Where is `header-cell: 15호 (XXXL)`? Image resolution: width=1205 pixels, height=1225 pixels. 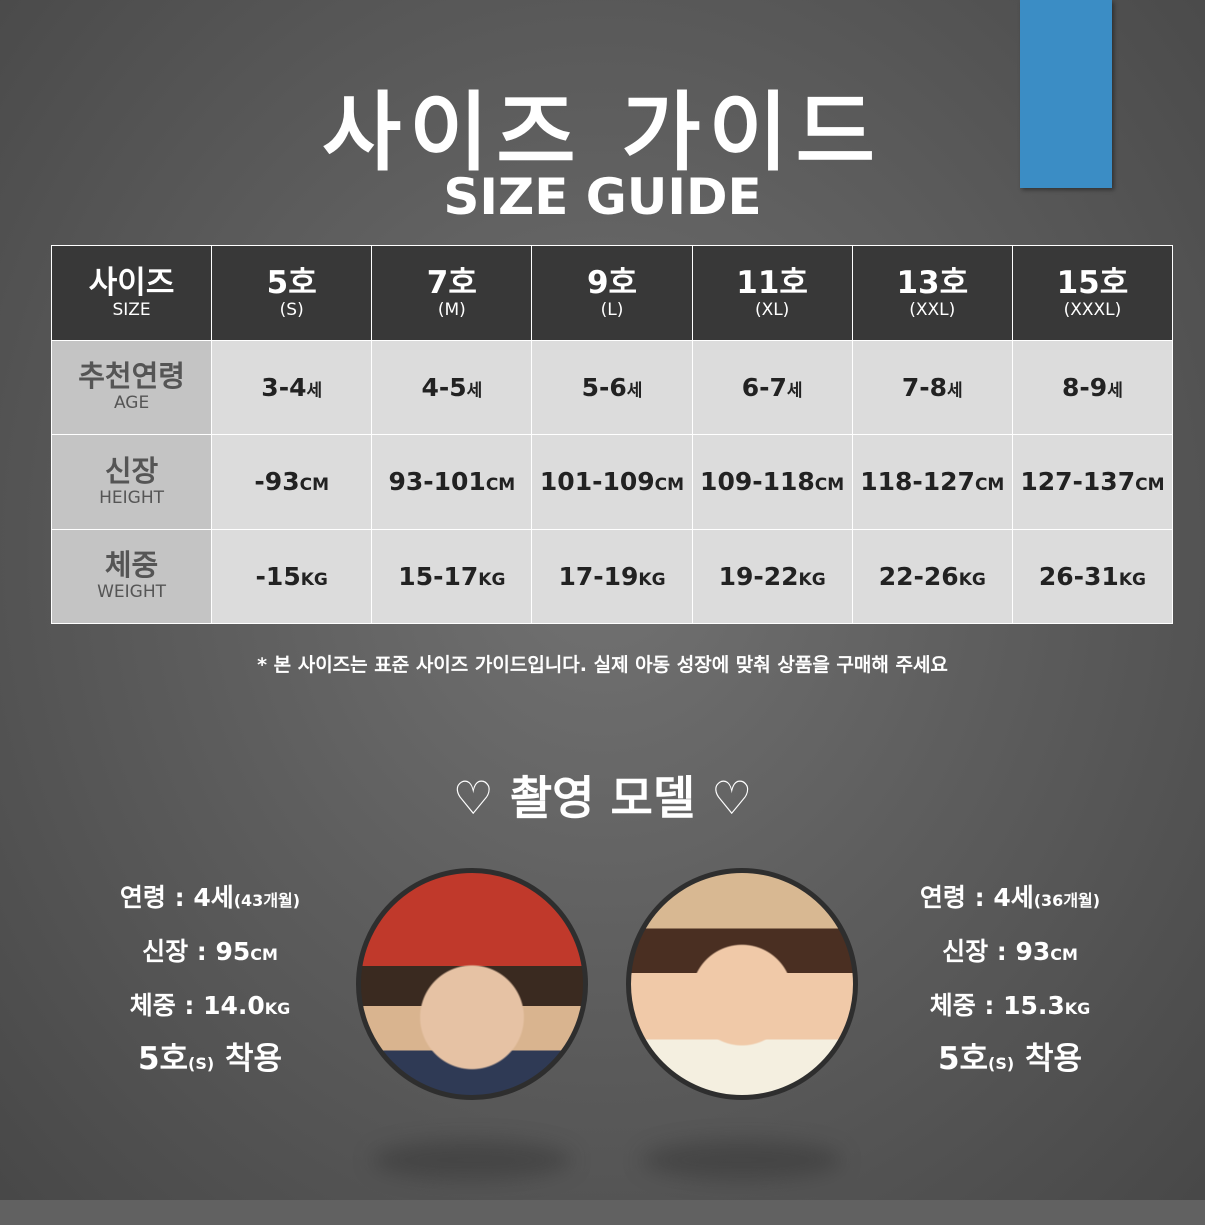 header-cell: 15호 (XXXL) is located at coordinates (1092, 293).